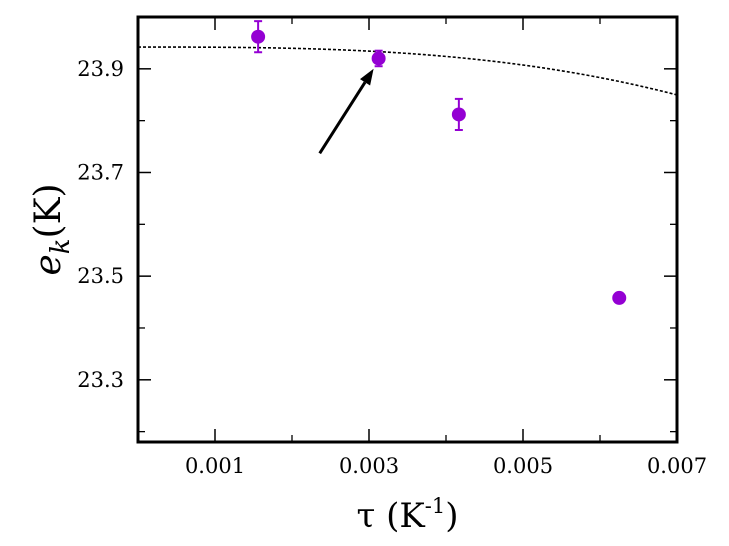  Describe the element at coordinates (100, 69) in the screenshot. I see `y-tick-label: 23.9` at that location.